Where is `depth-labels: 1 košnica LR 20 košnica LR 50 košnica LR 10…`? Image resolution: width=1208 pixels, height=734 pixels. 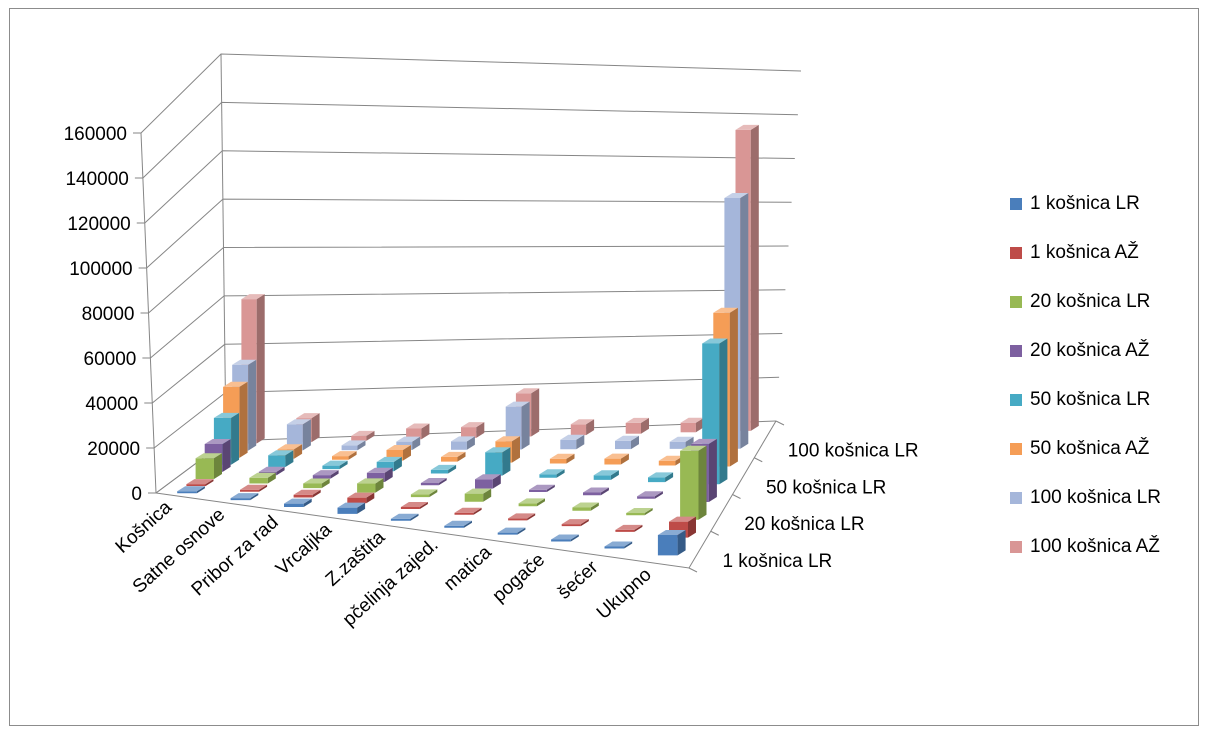 depth-labels: 1 košnica LR 20 košnica LR 50 košnica LR 10… is located at coordinates (803, 496).